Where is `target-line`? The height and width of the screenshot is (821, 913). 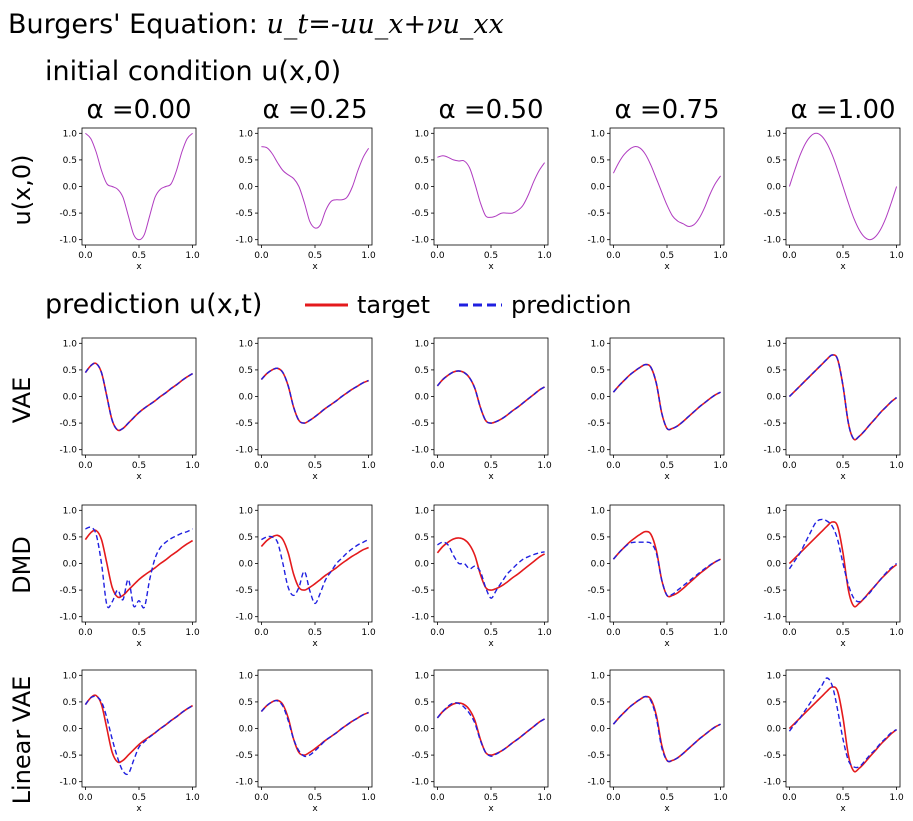
target-line is located at coordinates (491, 729).